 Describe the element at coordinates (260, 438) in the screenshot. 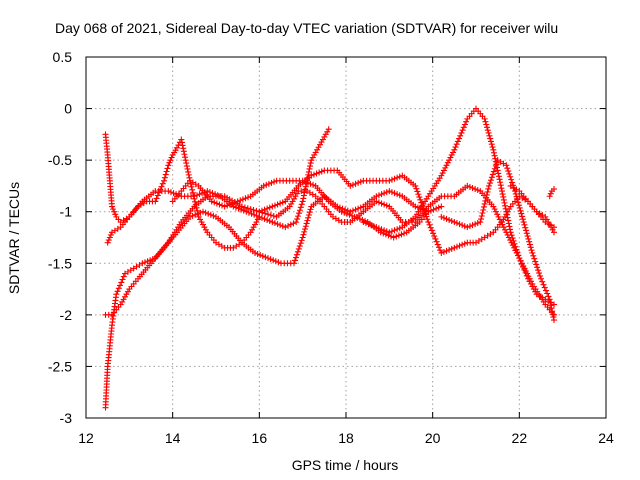

I see `x-tick-label: 16` at that location.